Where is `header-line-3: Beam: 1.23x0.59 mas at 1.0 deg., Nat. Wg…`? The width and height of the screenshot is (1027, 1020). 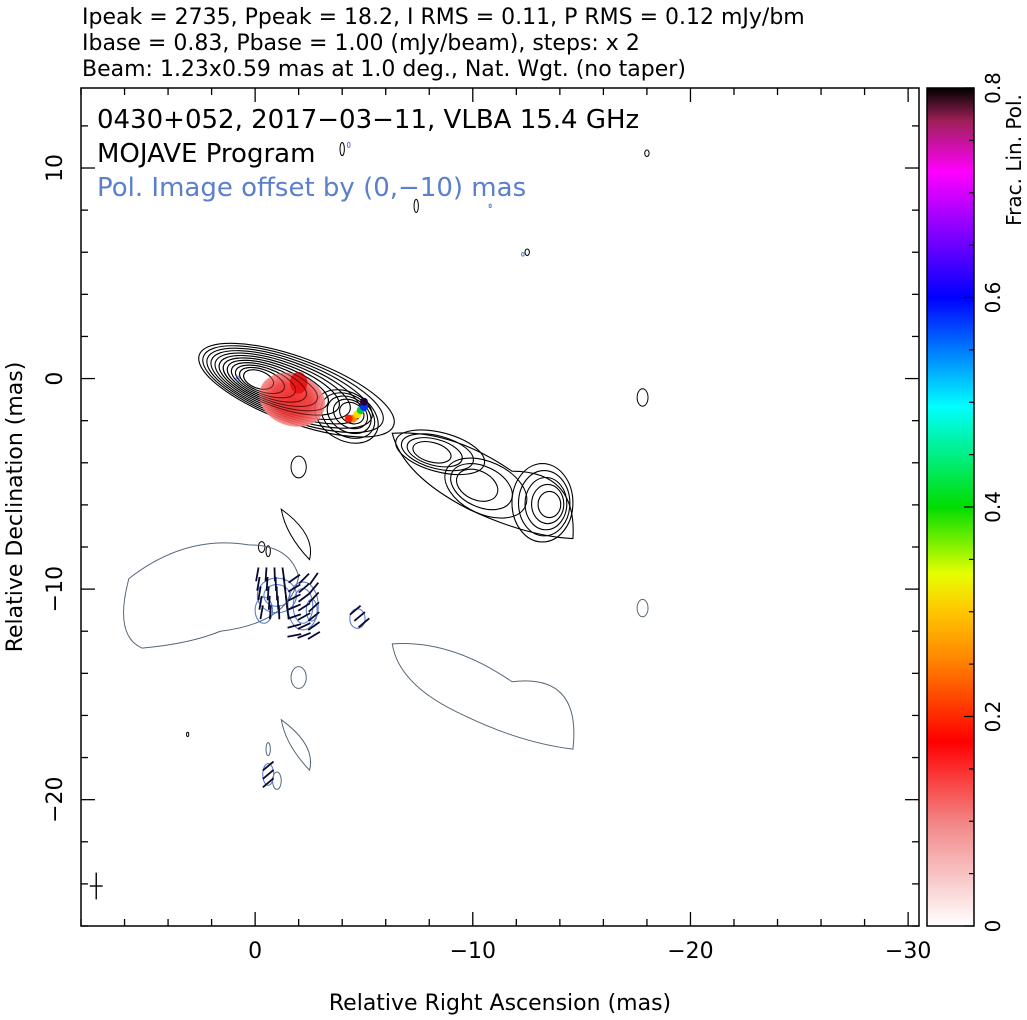
header-line-3: Beam: 1.23x0.59 mas at 1.0 deg., Nat. Wg… is located at coordinates (384, 69).